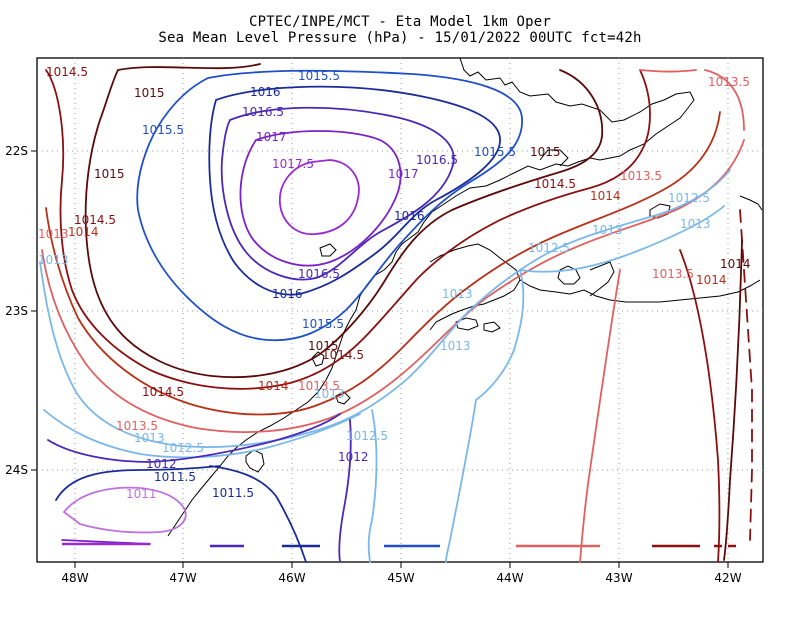 The width and height of the screenshot is (800, 618). I want to click on x-tick-label: 47W, so click(182, 578).